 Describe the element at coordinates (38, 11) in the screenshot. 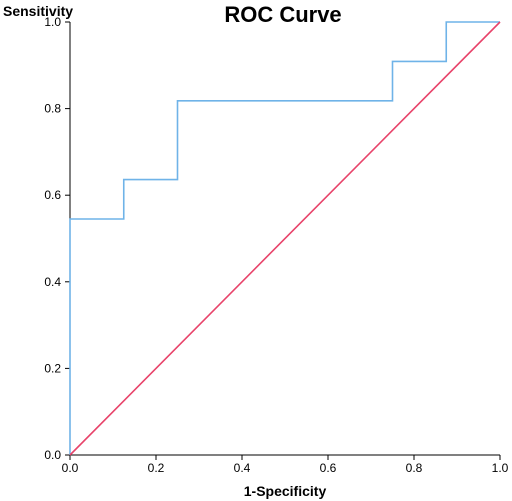

I see `y-axis-label: Sensitivity` at that location.